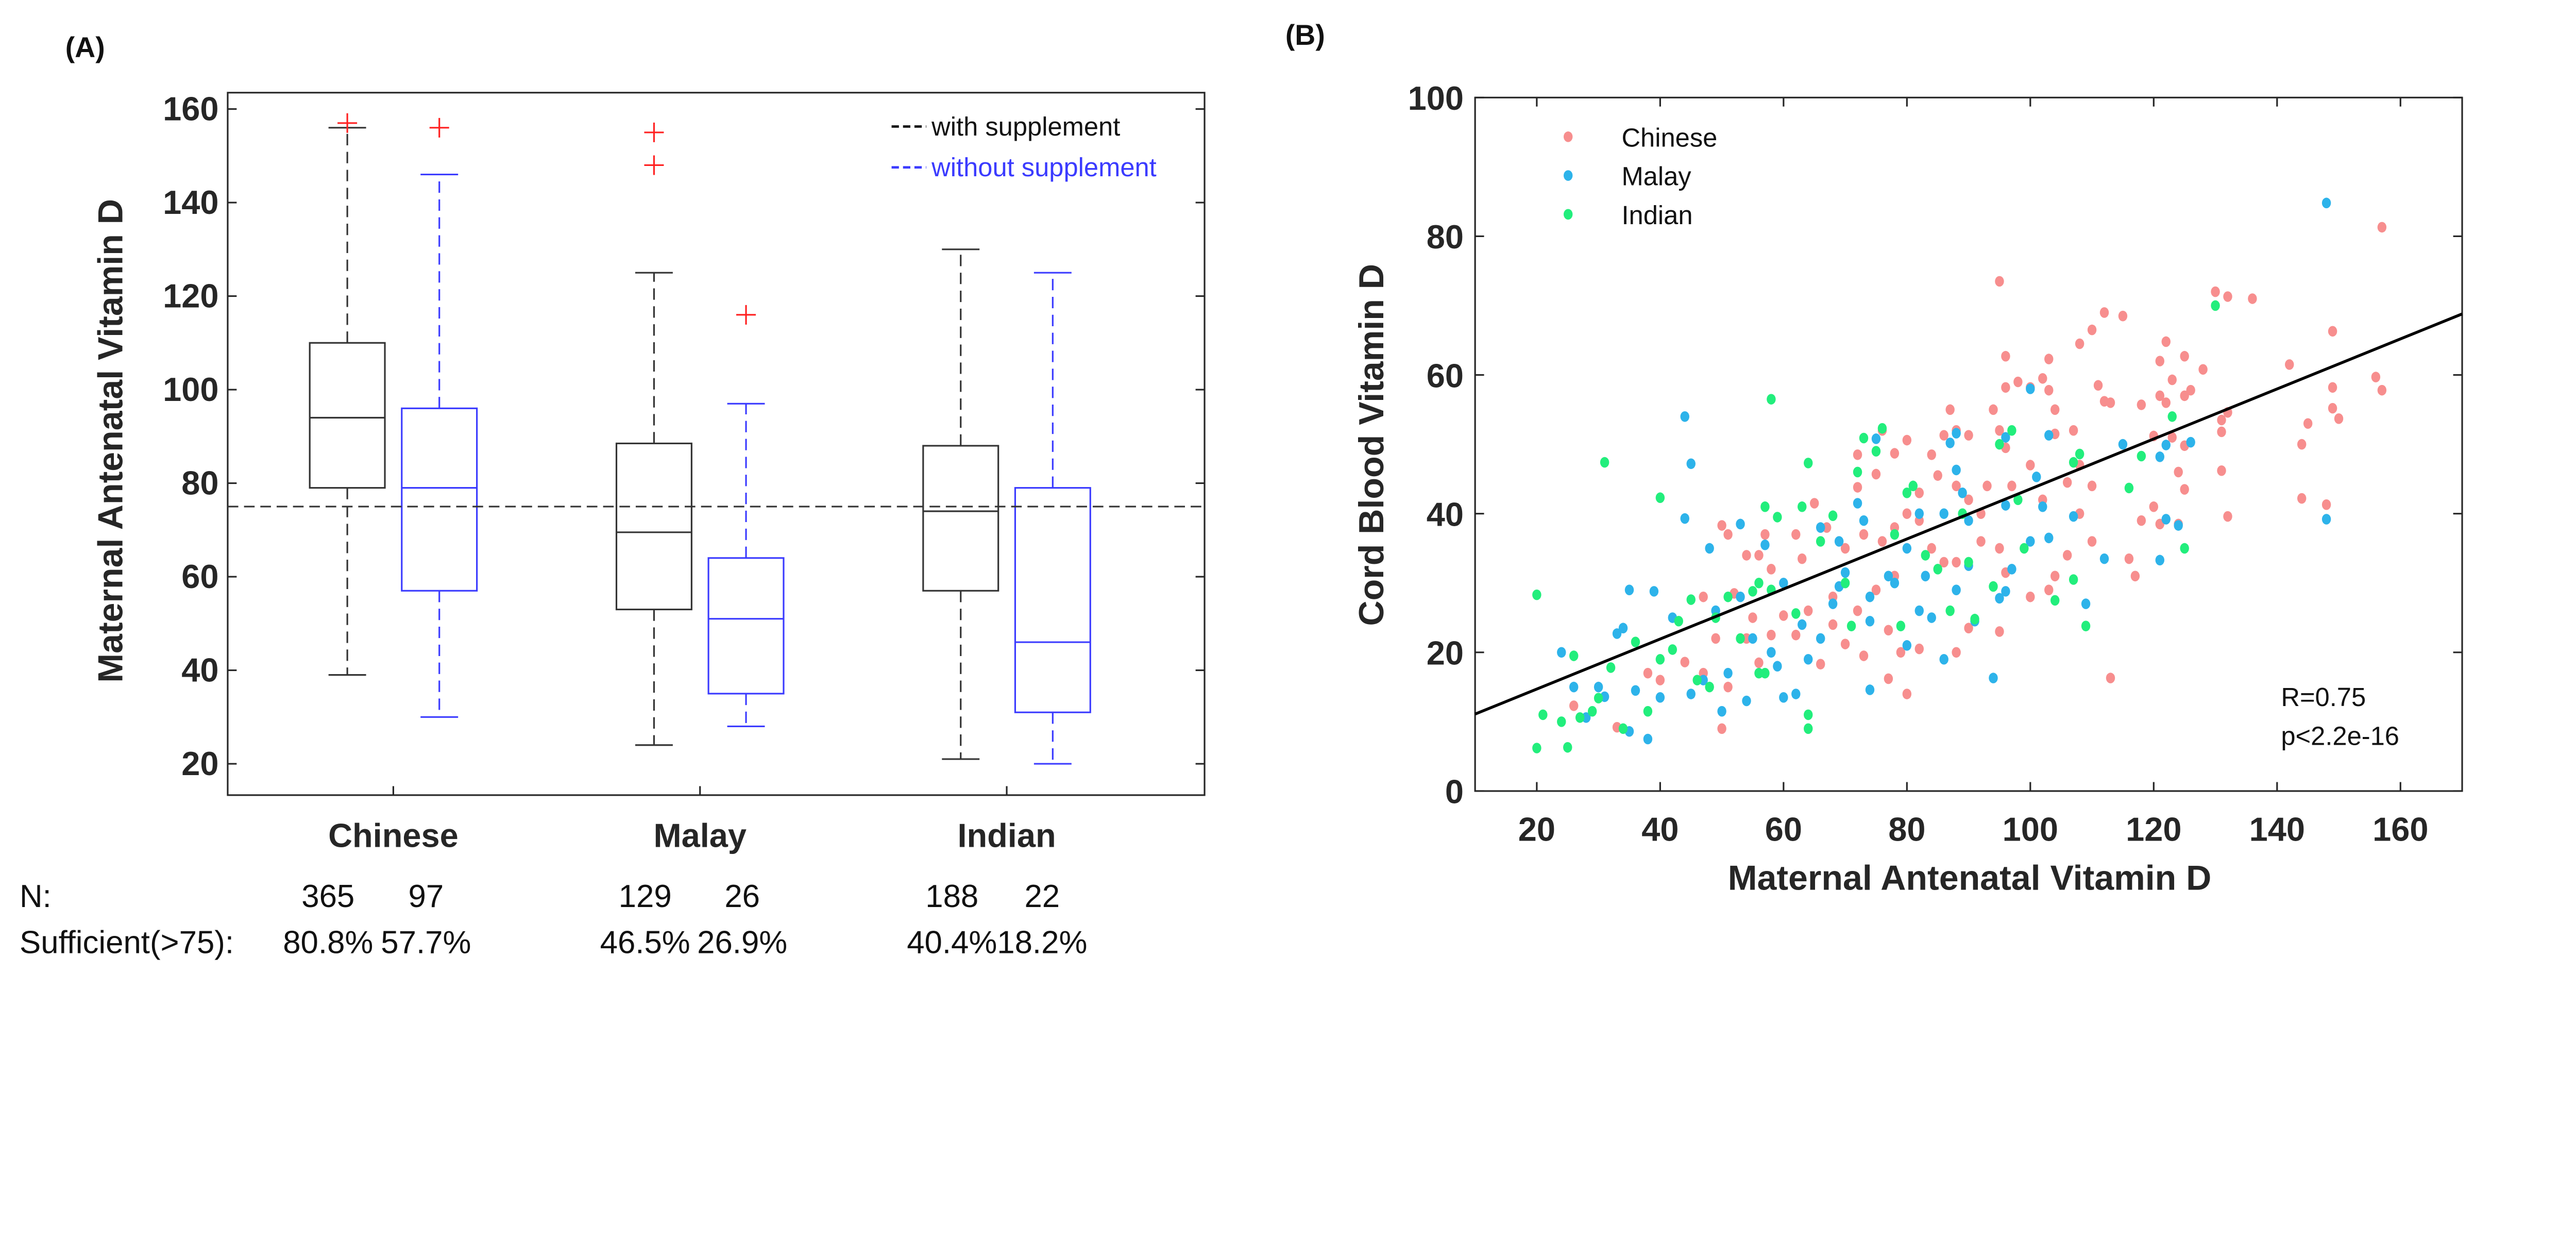 The width and height of the screenshot is (2576, 1241). Describe the element at coordinates (951, 896) in the screenshot. I see `n-value: 188` at that location.